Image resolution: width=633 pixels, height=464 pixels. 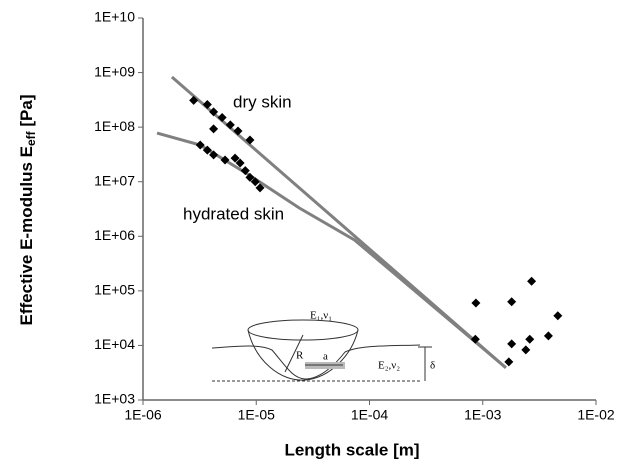 What do you see at coordinates (26, 113) in the screenshot?
I see `y-axis-title-unit: [Pa]` at bounding box center [26, 113].